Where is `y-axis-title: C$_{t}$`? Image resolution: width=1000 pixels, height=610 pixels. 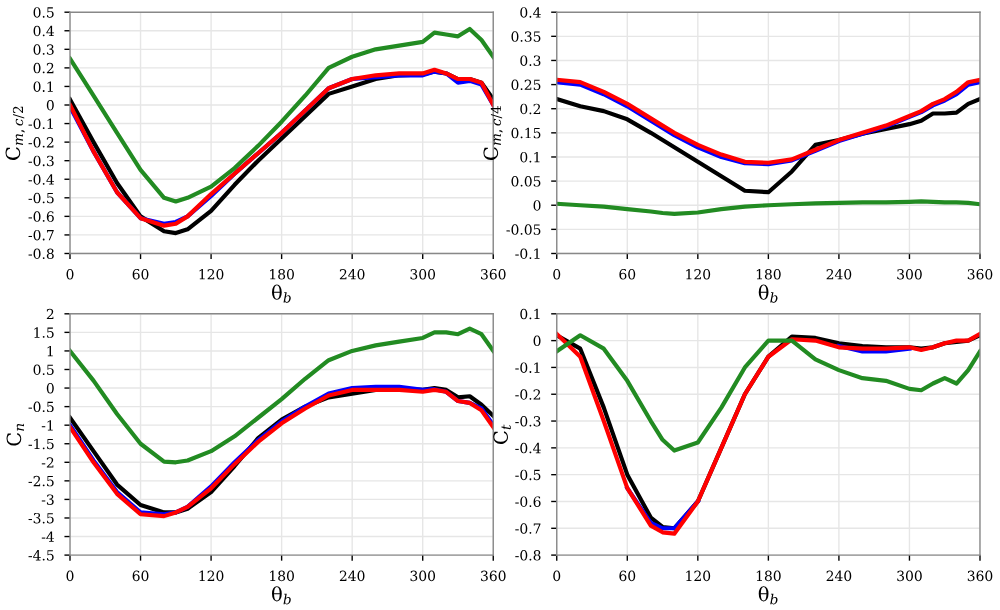 y-axis-title: C$_{t}$ is located at coordinates (502, 434).